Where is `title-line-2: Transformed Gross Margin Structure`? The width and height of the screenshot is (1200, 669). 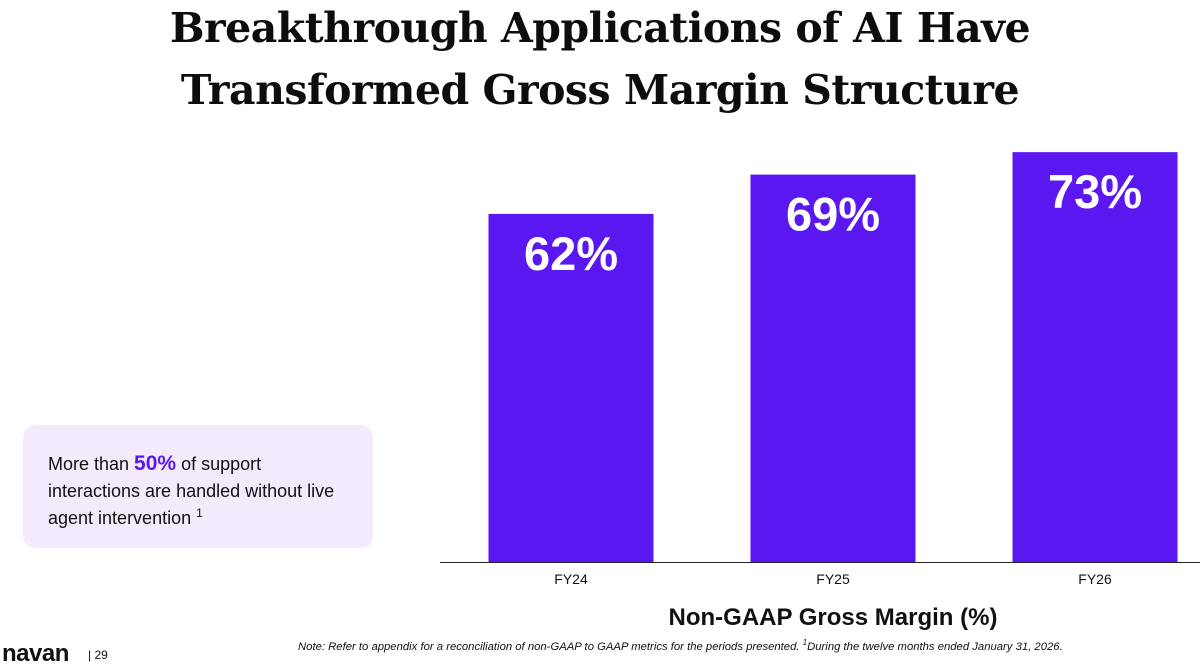 title-line-2: Transformed Gross Margin Structure is located at coordinates (600, 90).